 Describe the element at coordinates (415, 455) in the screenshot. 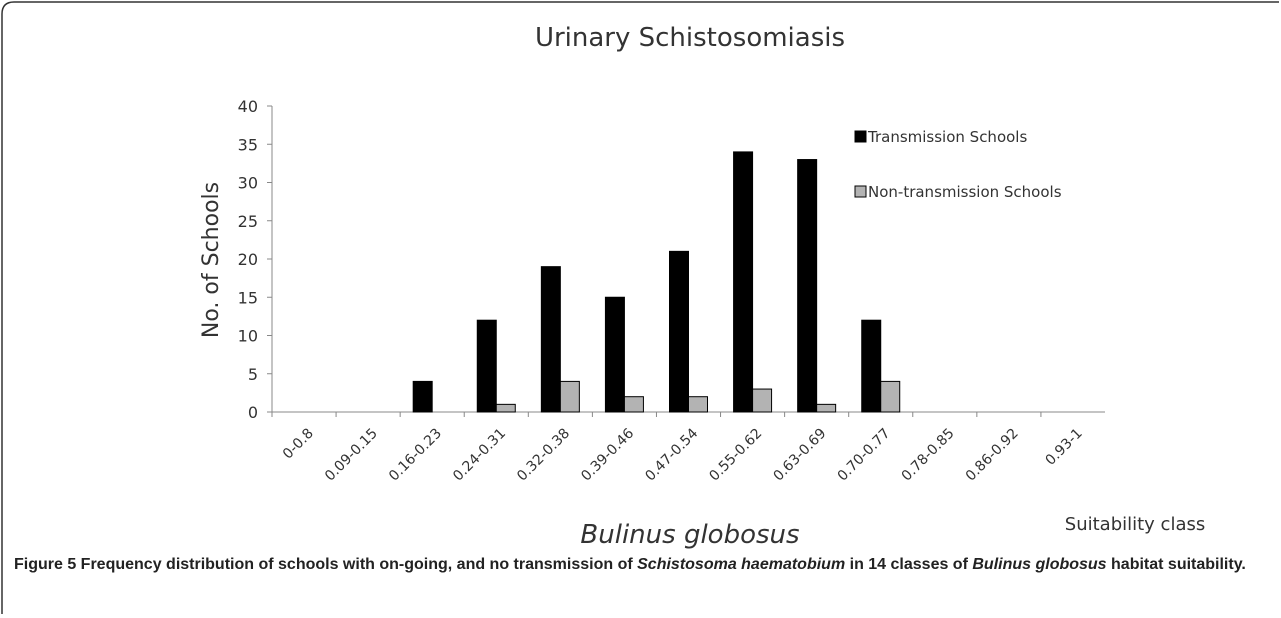

I see `x-tick-label: 0.16-0.23` at that location.